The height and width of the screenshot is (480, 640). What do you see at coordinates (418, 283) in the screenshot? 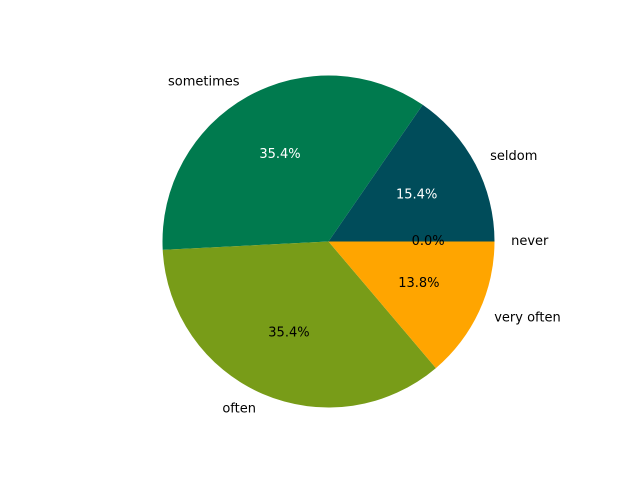
I see `percent-label-very-often: 13.8%` at bounding box center [418, 283].